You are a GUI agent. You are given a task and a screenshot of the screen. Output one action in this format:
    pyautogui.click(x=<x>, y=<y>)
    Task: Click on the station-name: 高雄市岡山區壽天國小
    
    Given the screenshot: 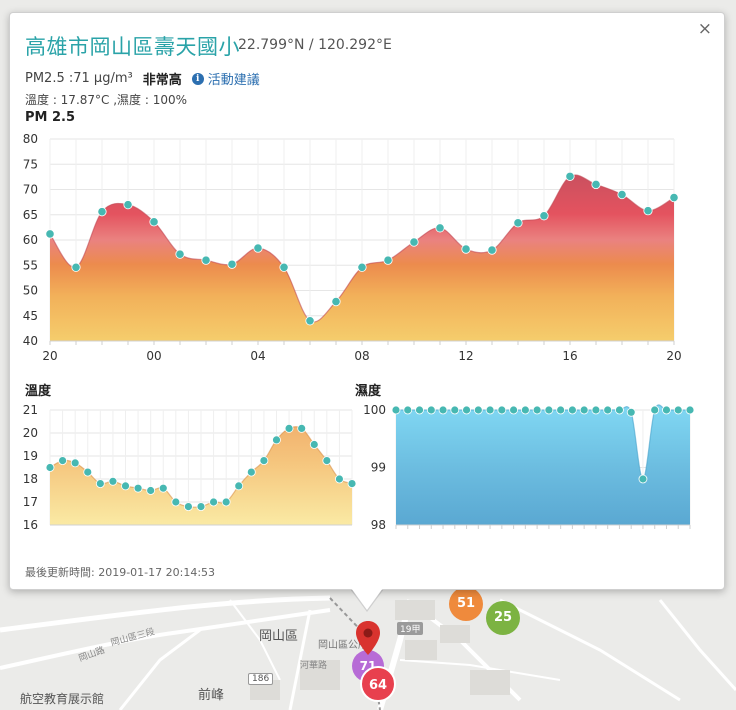 What is the action you would take?
    pyautogui.click(x=132, y=47)
    